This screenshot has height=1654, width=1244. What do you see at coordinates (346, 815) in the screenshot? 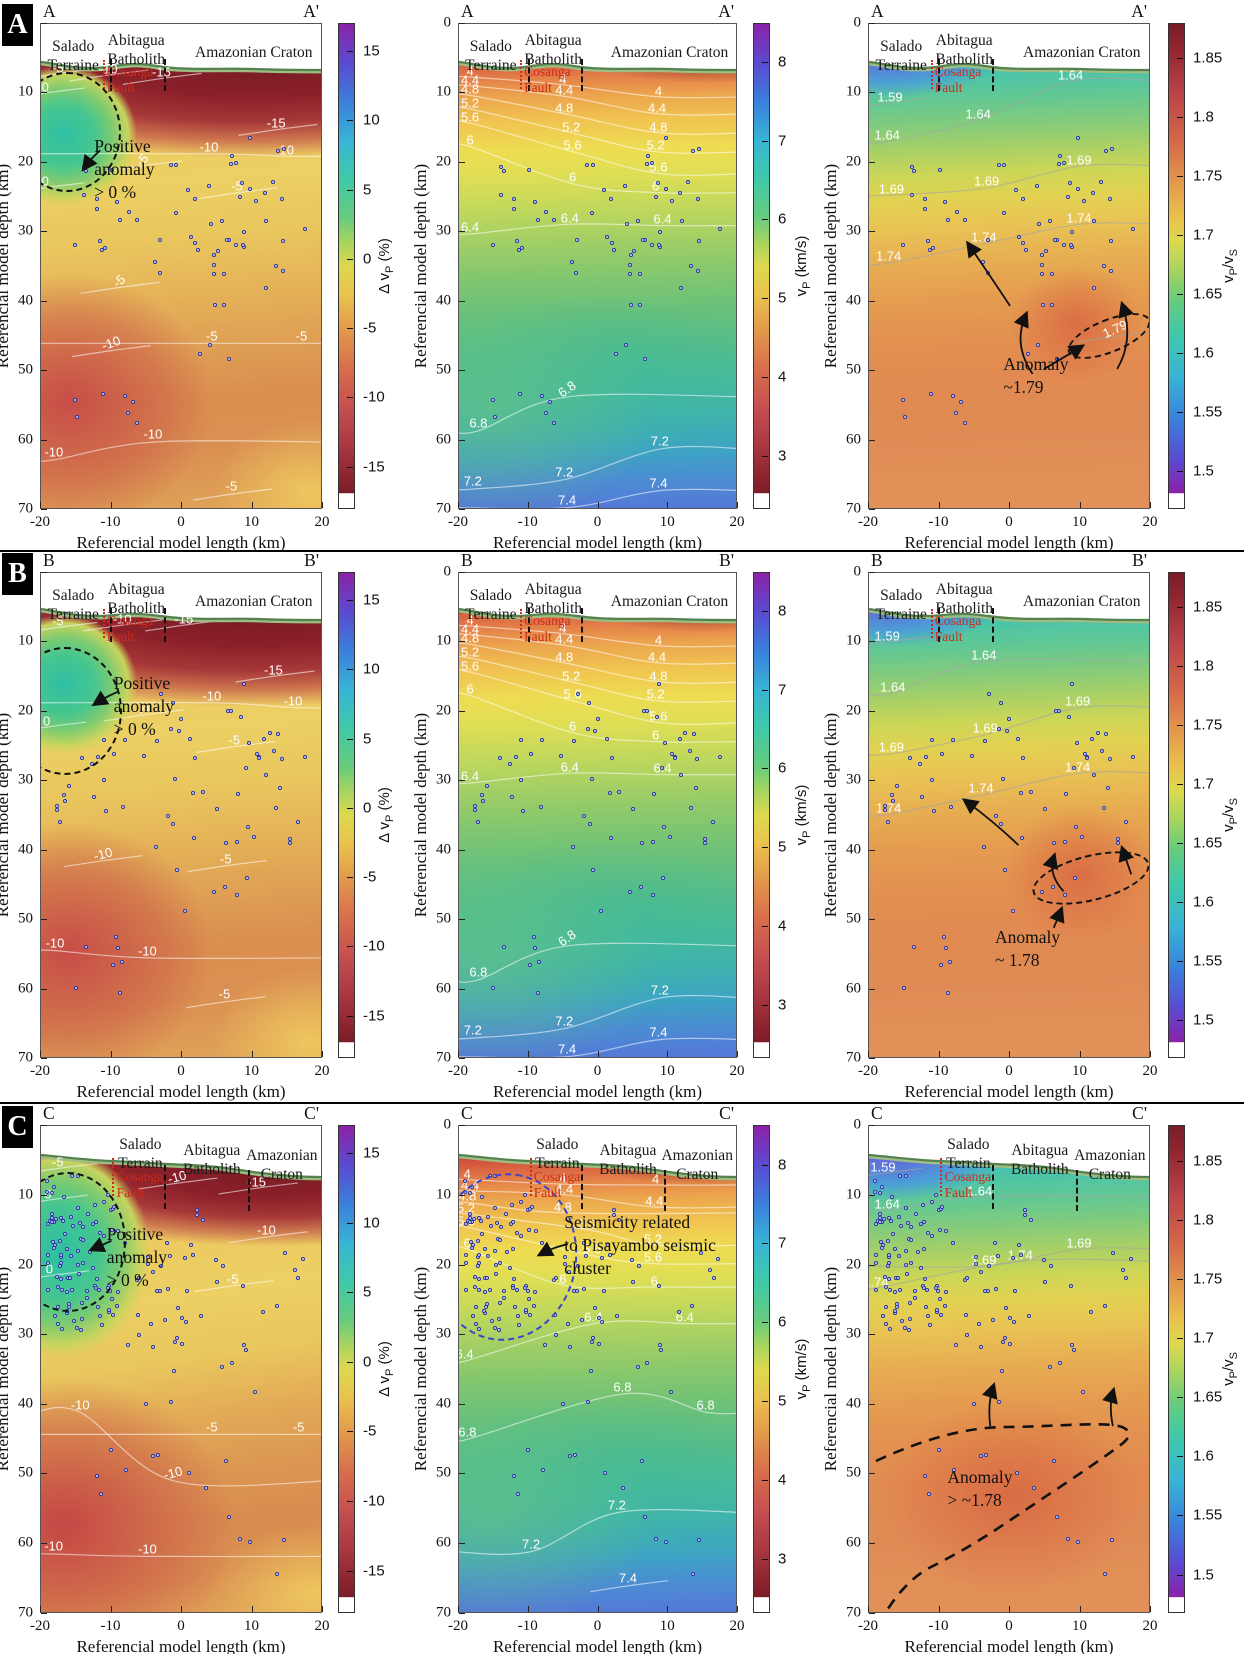
I see `colorbar-dvp` at bounding box center [346, 815].